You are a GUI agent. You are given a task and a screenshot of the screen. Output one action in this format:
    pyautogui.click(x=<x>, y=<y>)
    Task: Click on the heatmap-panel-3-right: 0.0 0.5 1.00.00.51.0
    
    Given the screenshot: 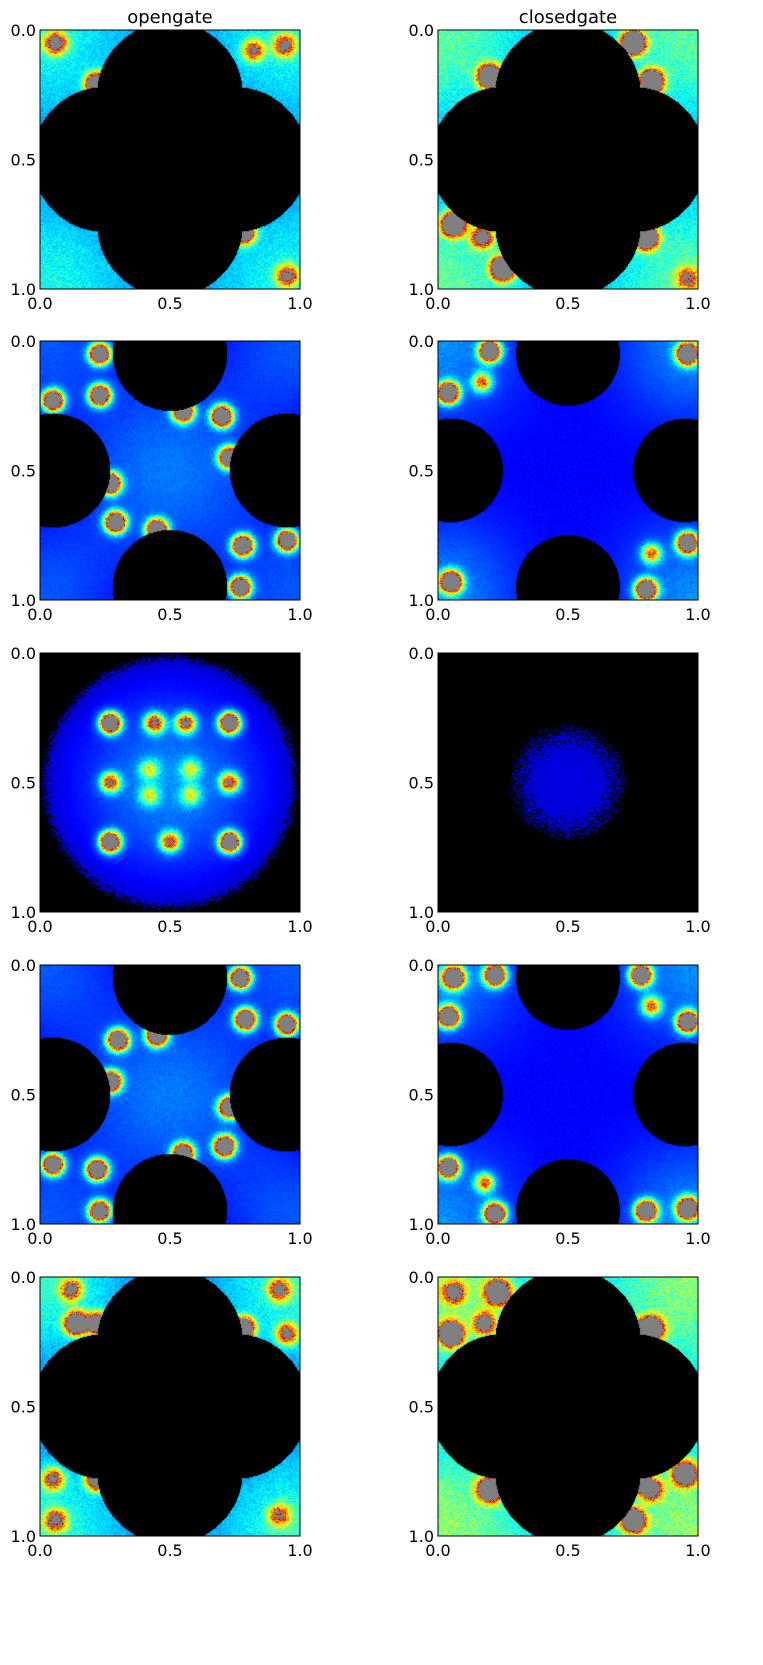 What is the action you would take?
    pyautogui.click(x=560, y=790)
    